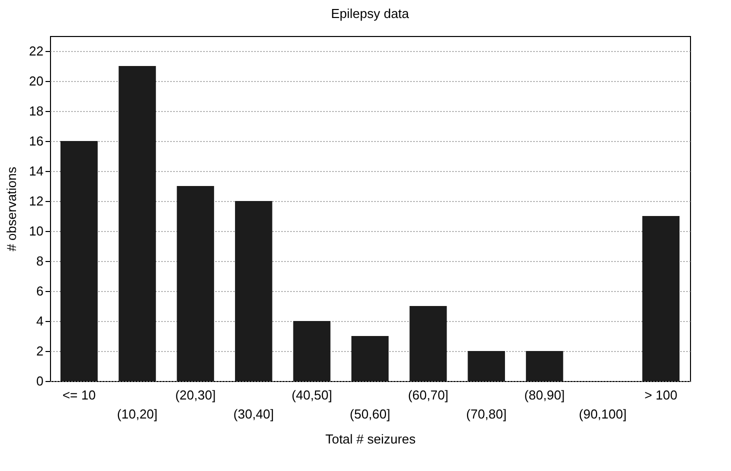  Describe the element at coordinates (486, 414) in the screenshot. I see `x-tick-label: (70,80]` at that location.